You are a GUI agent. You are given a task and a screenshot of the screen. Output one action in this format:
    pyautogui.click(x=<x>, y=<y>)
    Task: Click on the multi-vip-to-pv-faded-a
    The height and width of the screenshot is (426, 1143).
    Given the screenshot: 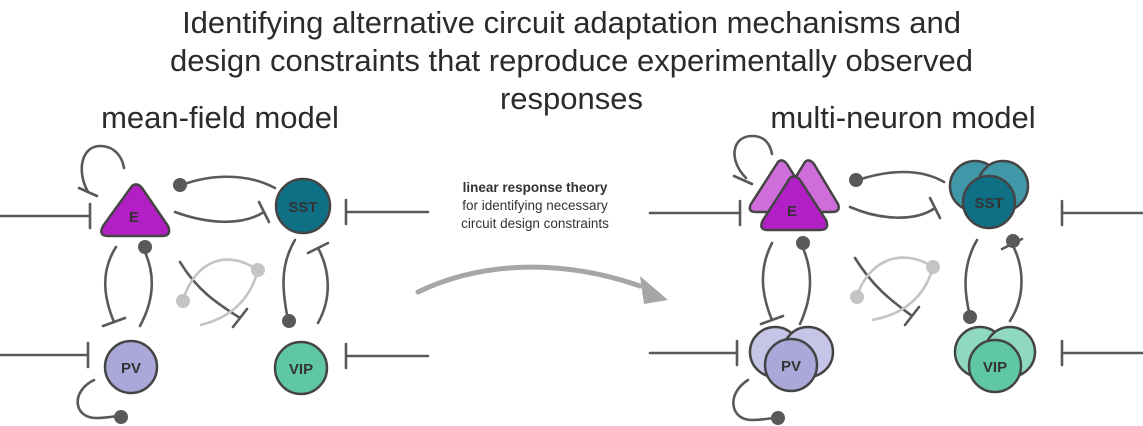 What is the action you would take?
    pyautogui.click(x=894, y=276)
    